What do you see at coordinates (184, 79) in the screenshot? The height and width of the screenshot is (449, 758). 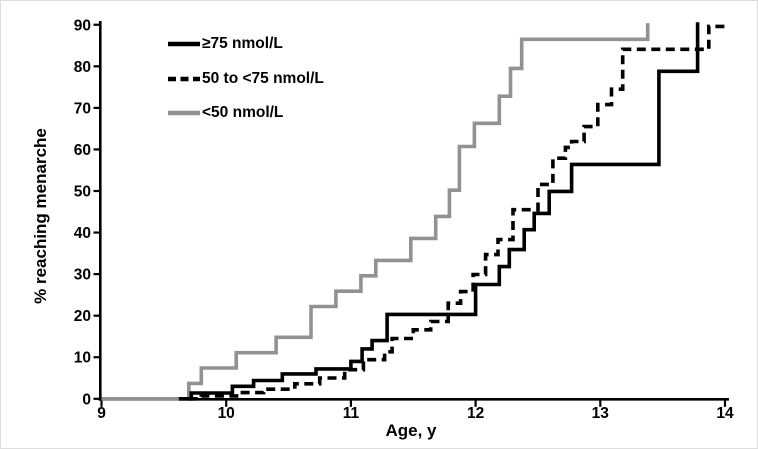 I see `legend-line-dashed-black-icon` at bounding box center [184, 79].